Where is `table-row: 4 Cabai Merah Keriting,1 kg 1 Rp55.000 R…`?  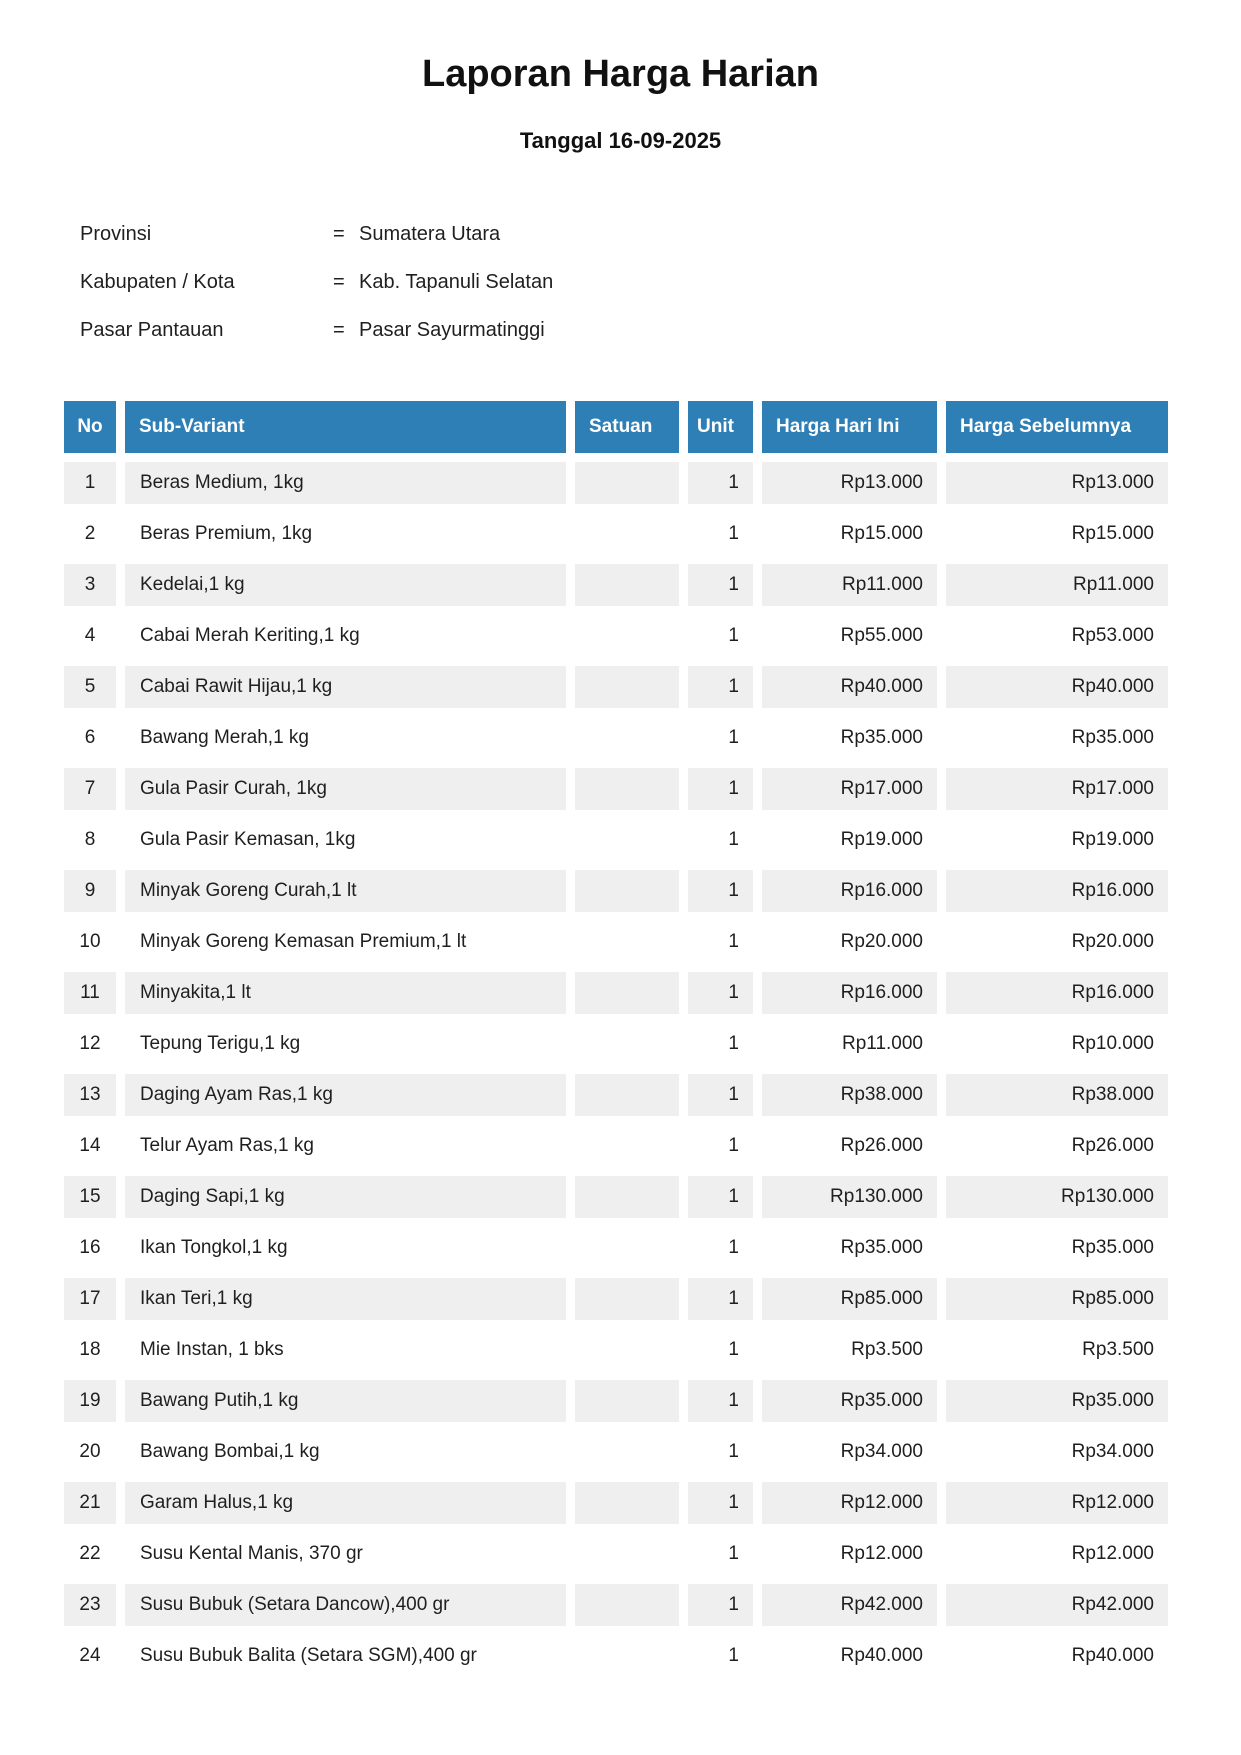
table-row: 4 Cabai Merah Keriting,1 kg 1 Rp55.000 R… is located at coordinates (616, 636).